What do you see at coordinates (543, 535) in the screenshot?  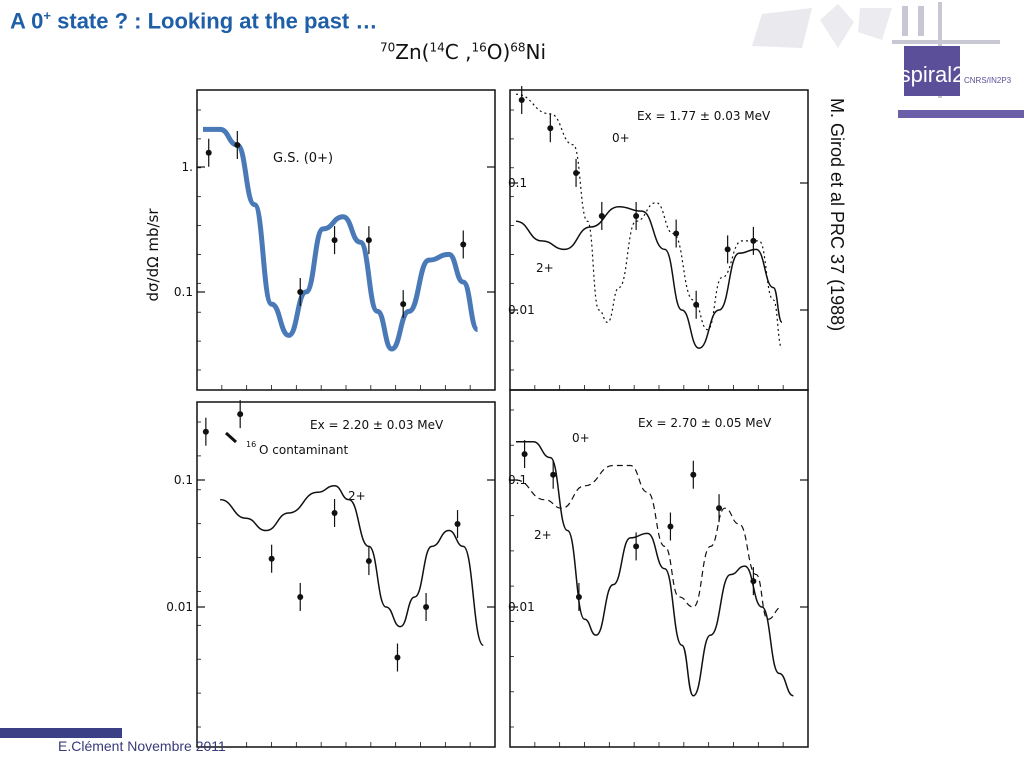 I see `panel-br-2plus: 2+` at bounding box center [543, 535].